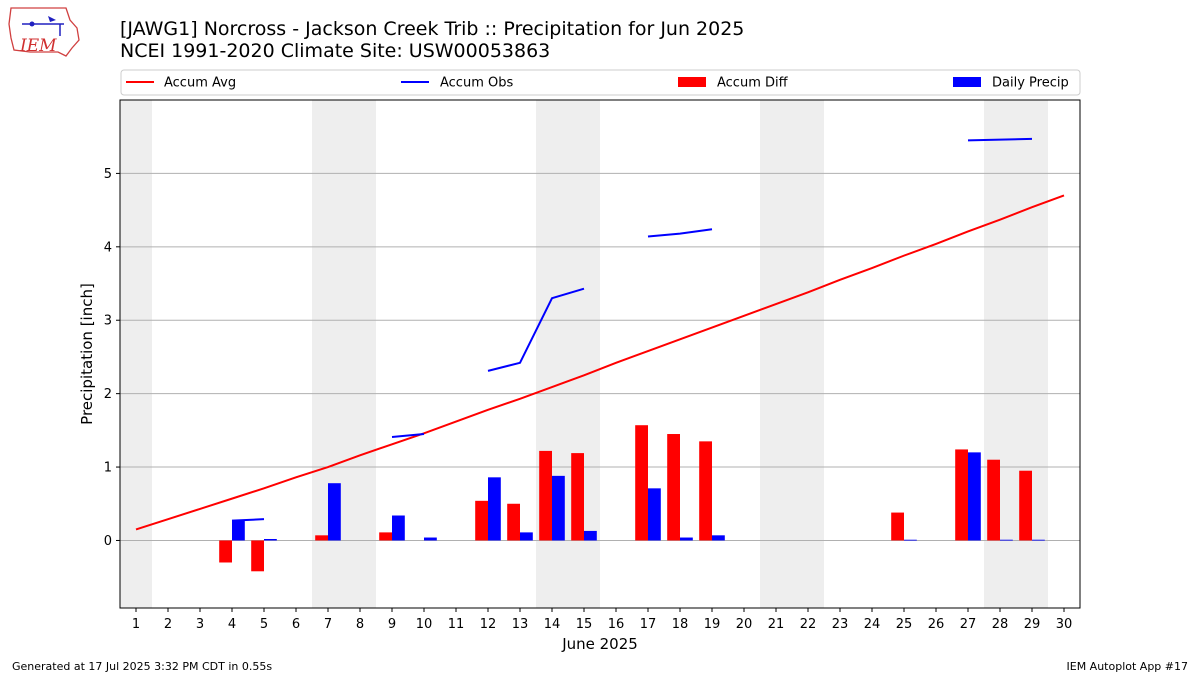 The height and width of the screenshot is (675, 1200). I want to click on x-tick-label: 7, so click(328, 624).